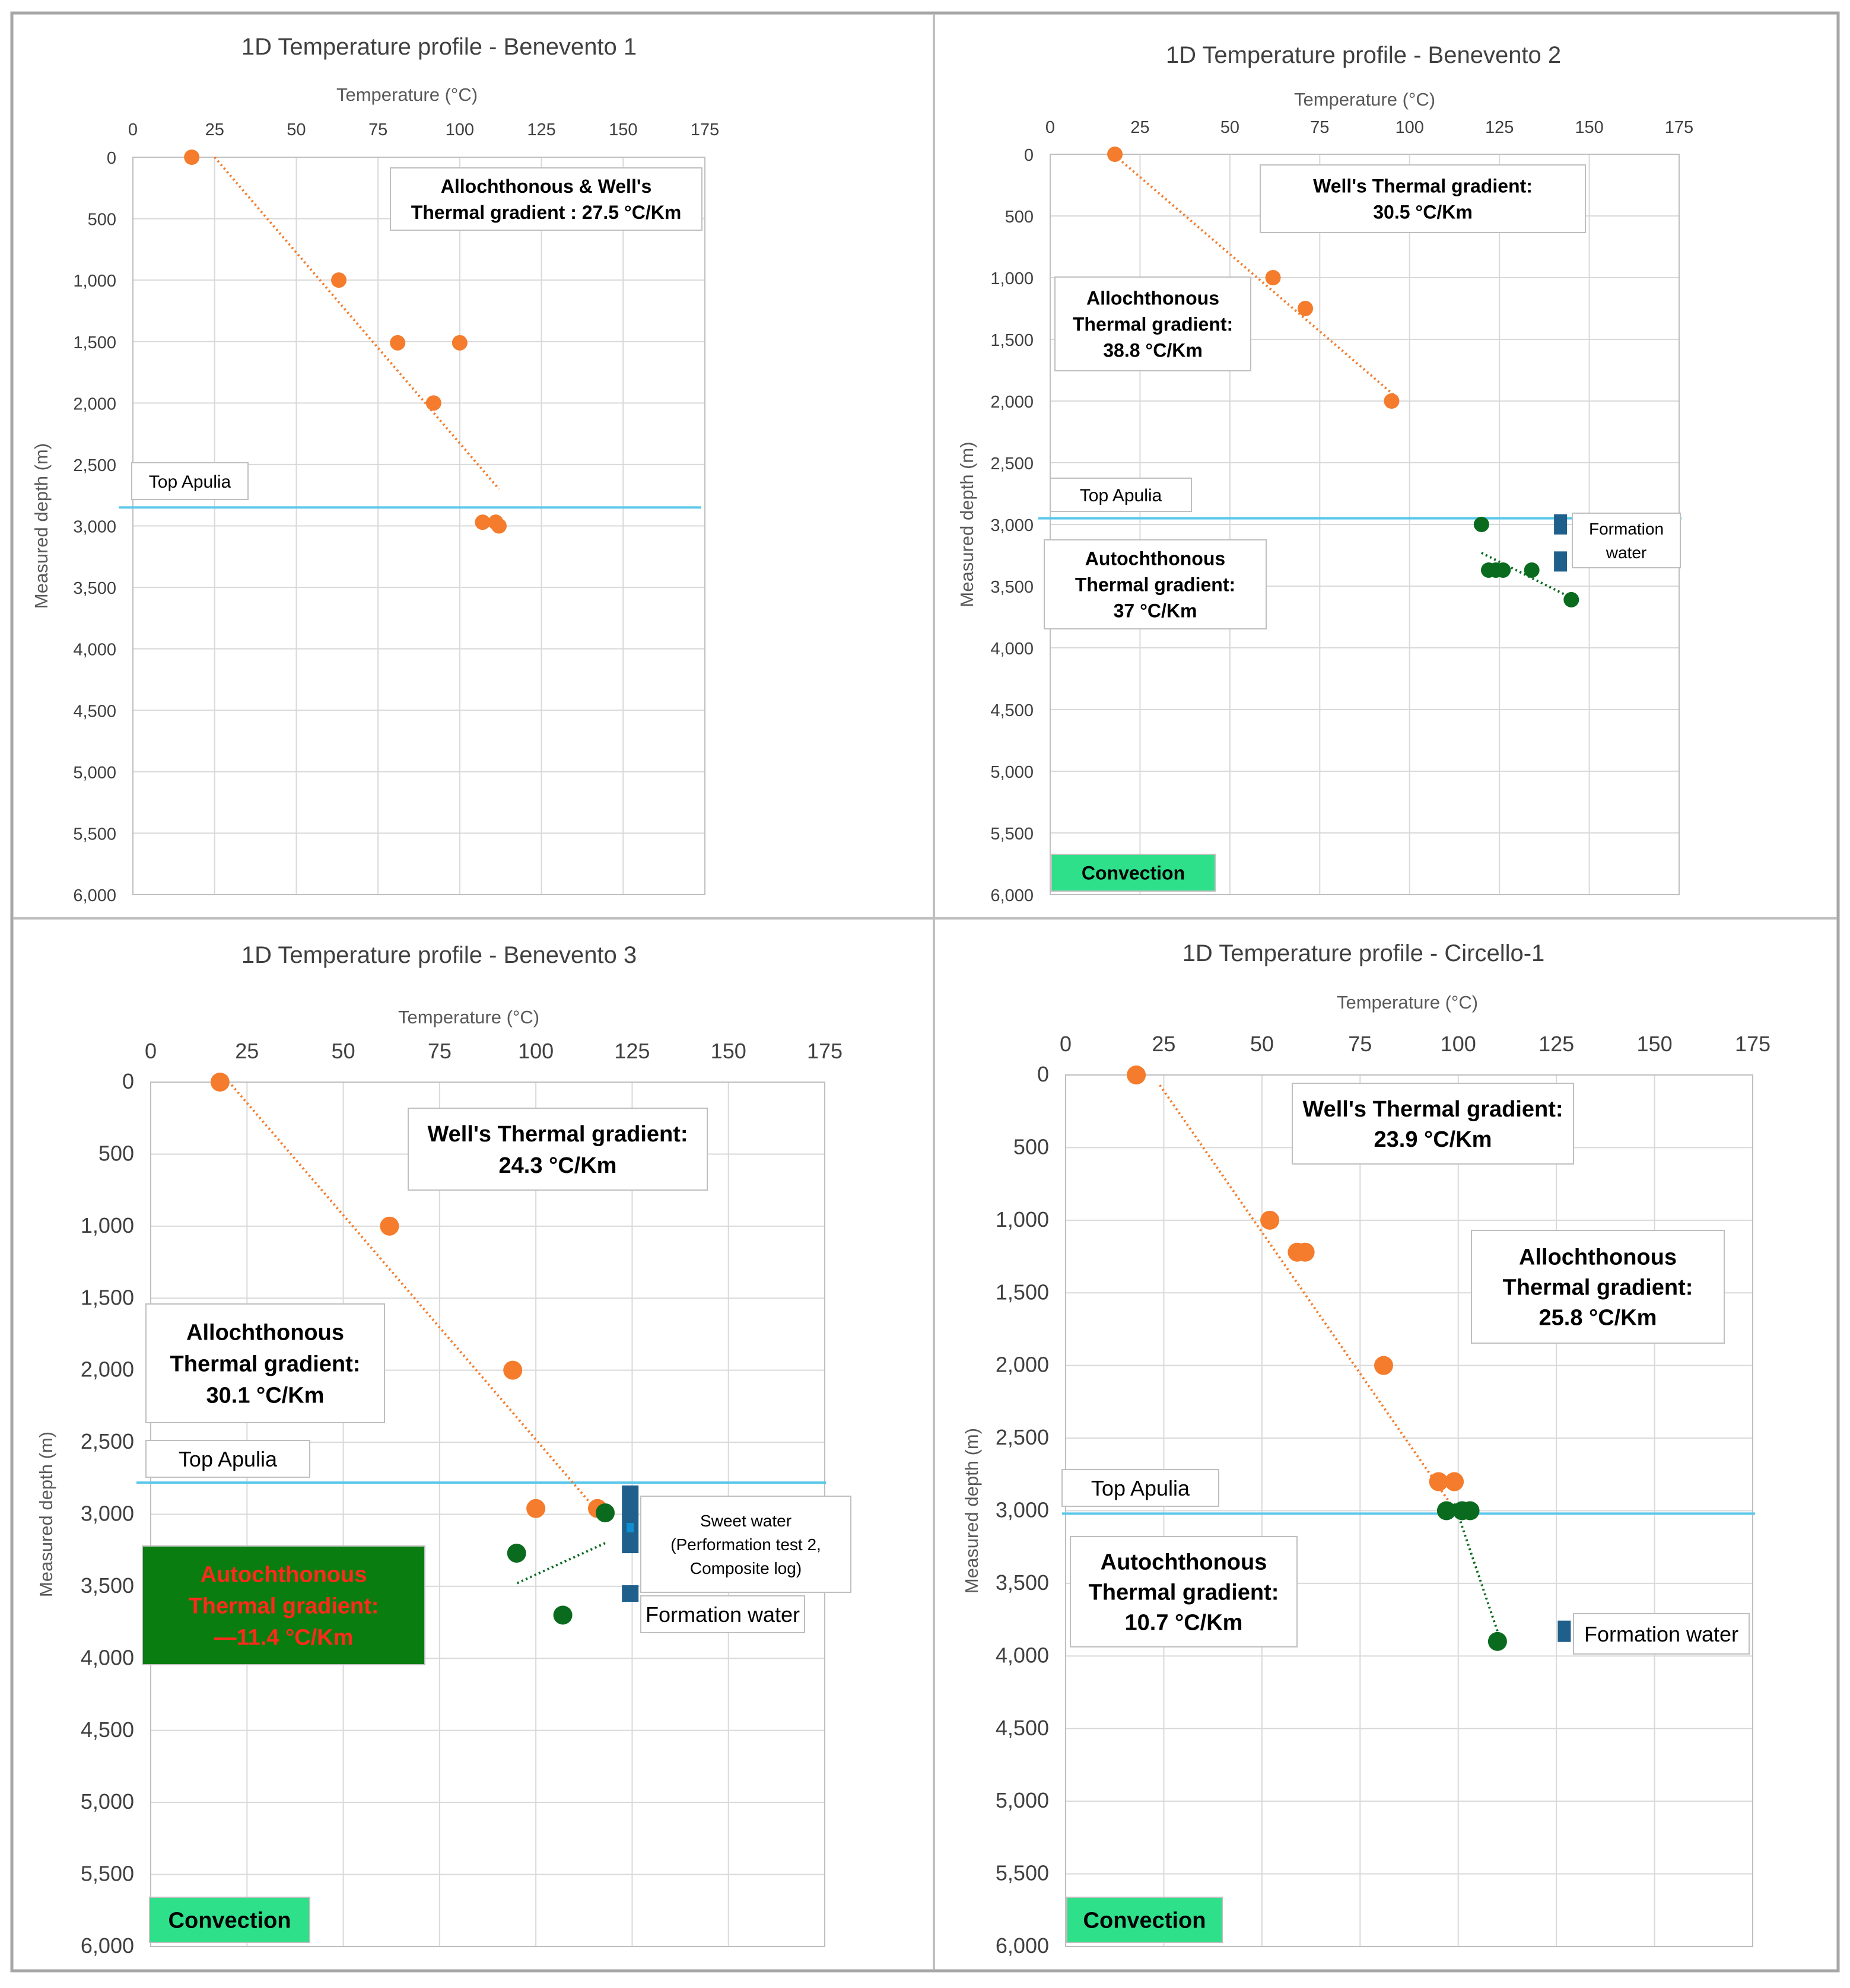 This screenshot has width=1850, height=1988. I want to click on annotation-gradient: Allochthonous Thermal gradient: 25.8 °C/Km, so click(1598, 1287).